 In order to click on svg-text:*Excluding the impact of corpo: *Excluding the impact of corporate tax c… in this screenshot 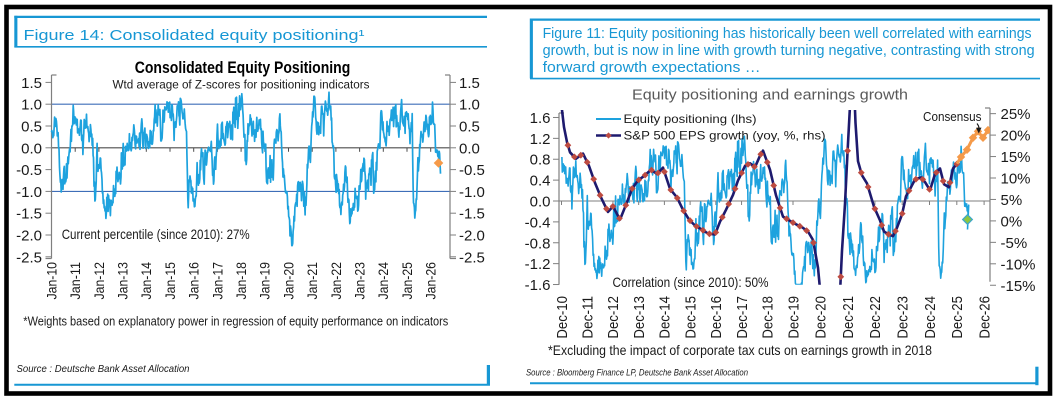, I will do `click(740, 350)`.